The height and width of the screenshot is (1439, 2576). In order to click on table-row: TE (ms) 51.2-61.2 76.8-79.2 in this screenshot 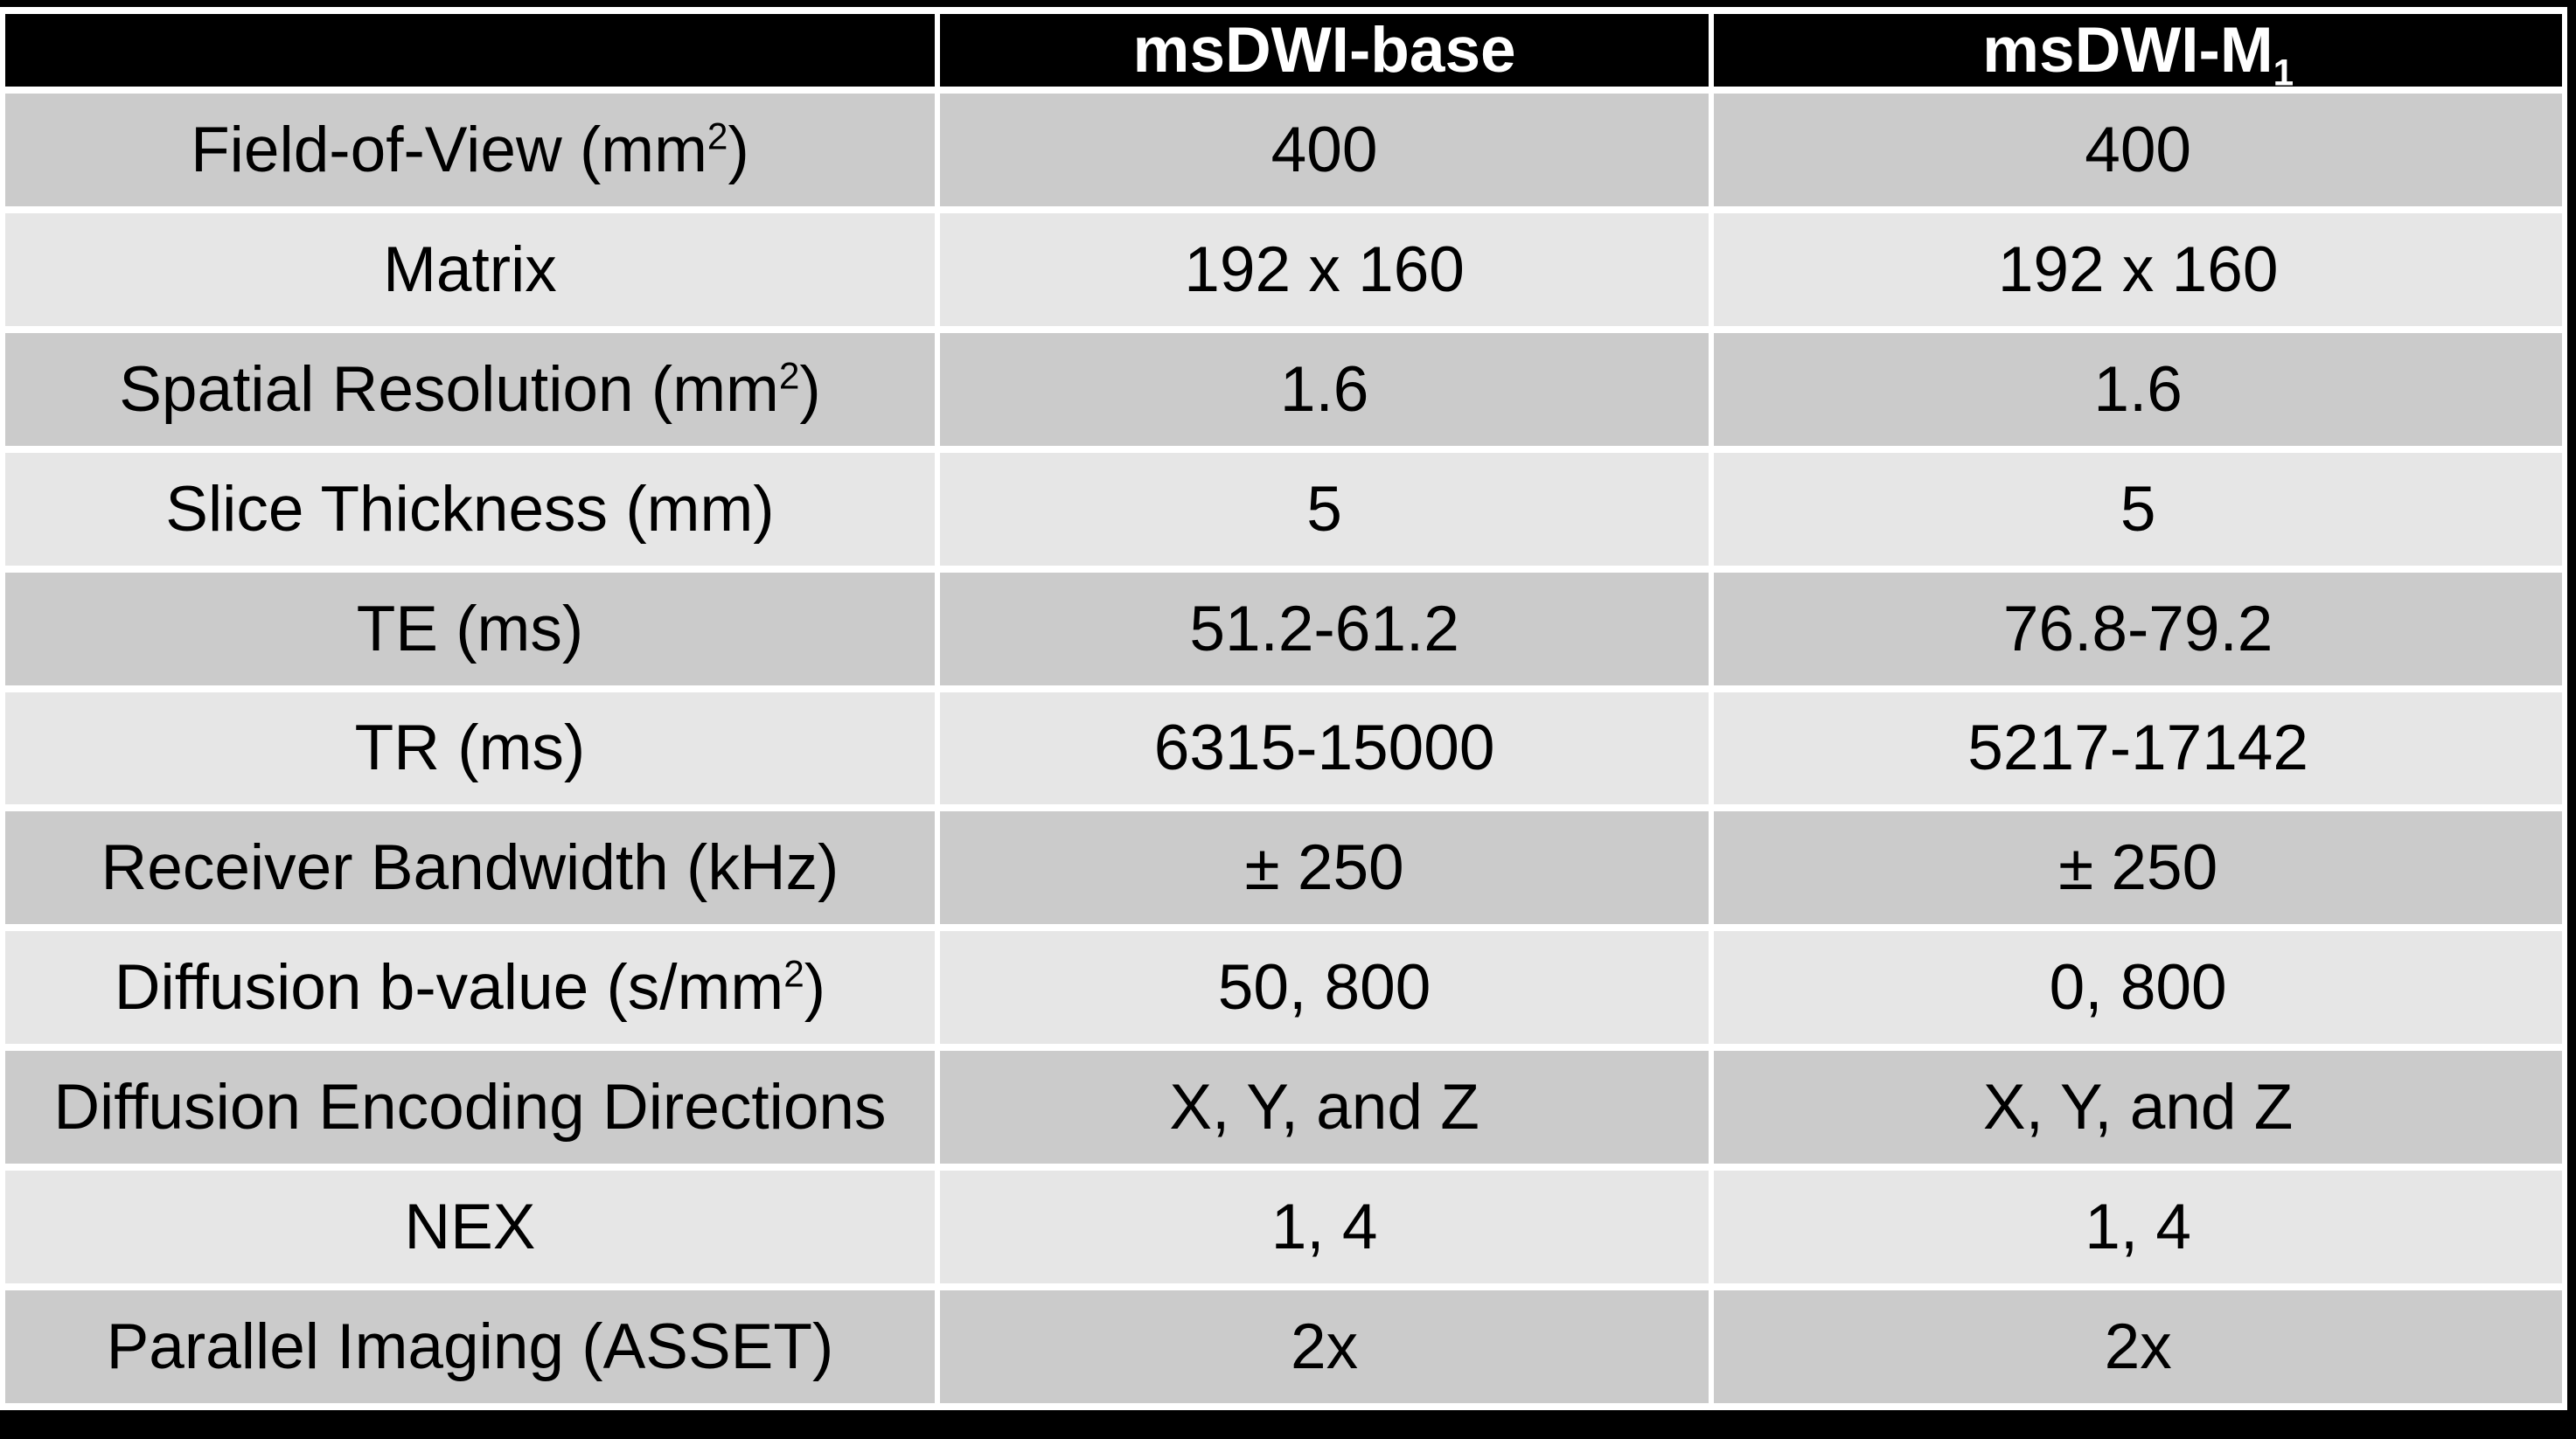, I will do `click(1283, 628)`.